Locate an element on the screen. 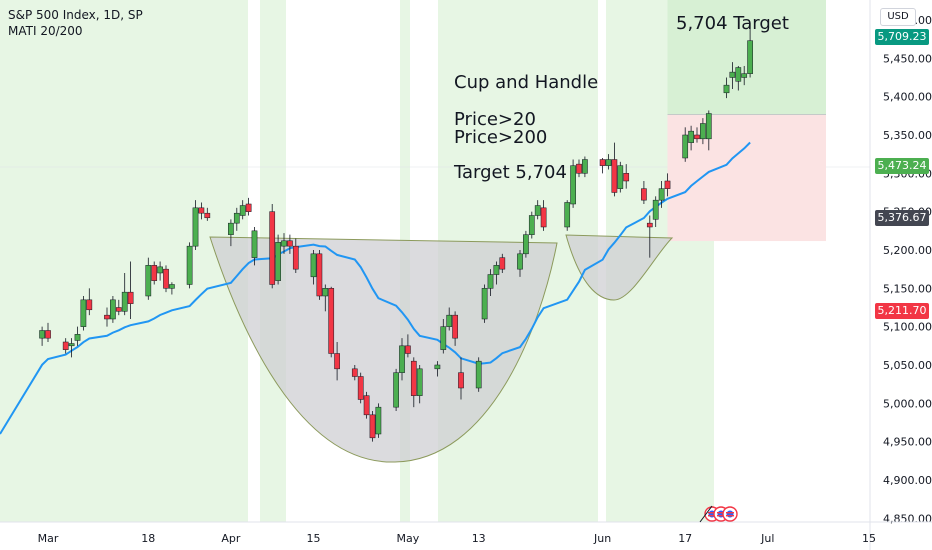 Image resolution: width=932 pixels, height=550 pixels. time-axis: Mar 18 Apr 15 May 13 Jun 17 Jul 15 is located at coordinates (466, 533).